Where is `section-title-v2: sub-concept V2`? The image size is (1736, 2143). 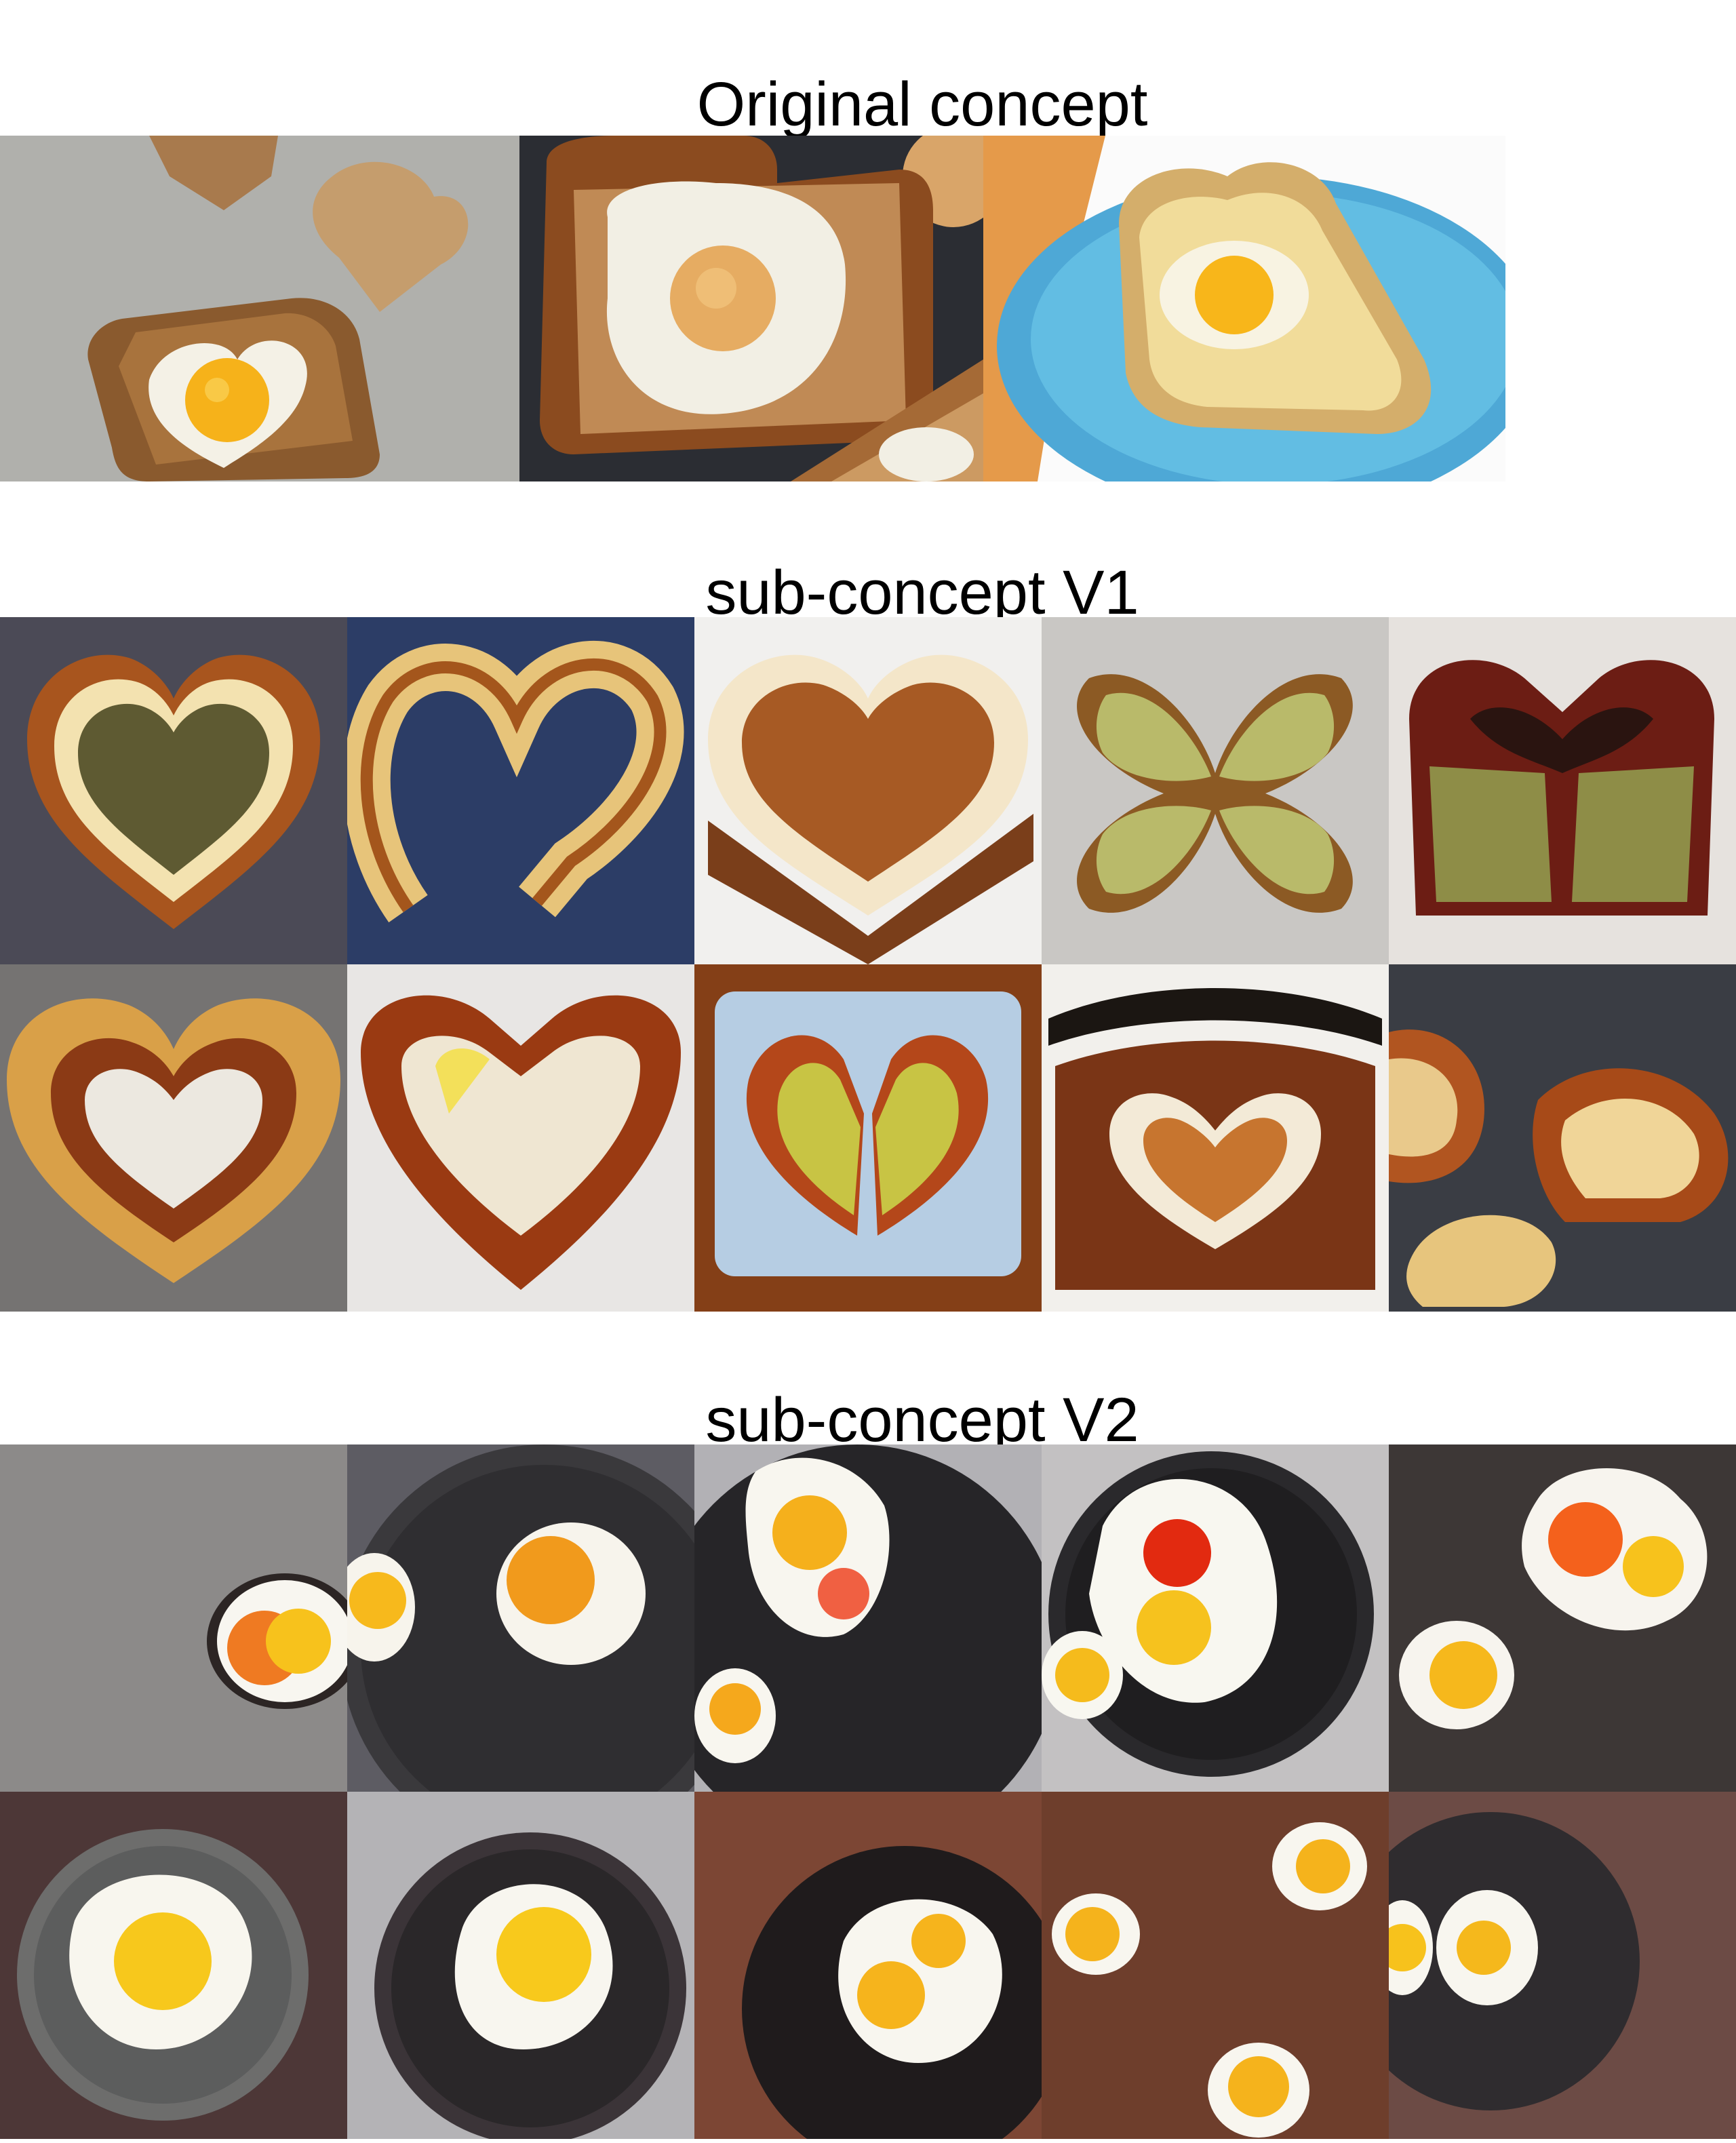 section-title-v2: sub-concept V2 is located at coordinates (922, 1420).